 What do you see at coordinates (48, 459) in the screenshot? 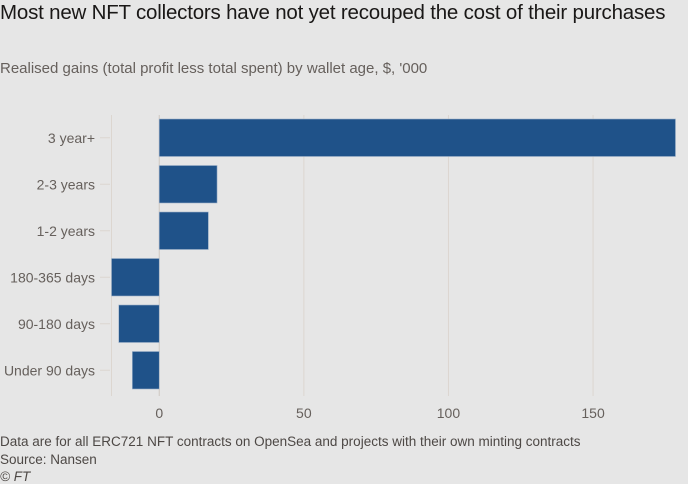
I see `source-note: Source: Nansen` at bounding box center [48, 459].